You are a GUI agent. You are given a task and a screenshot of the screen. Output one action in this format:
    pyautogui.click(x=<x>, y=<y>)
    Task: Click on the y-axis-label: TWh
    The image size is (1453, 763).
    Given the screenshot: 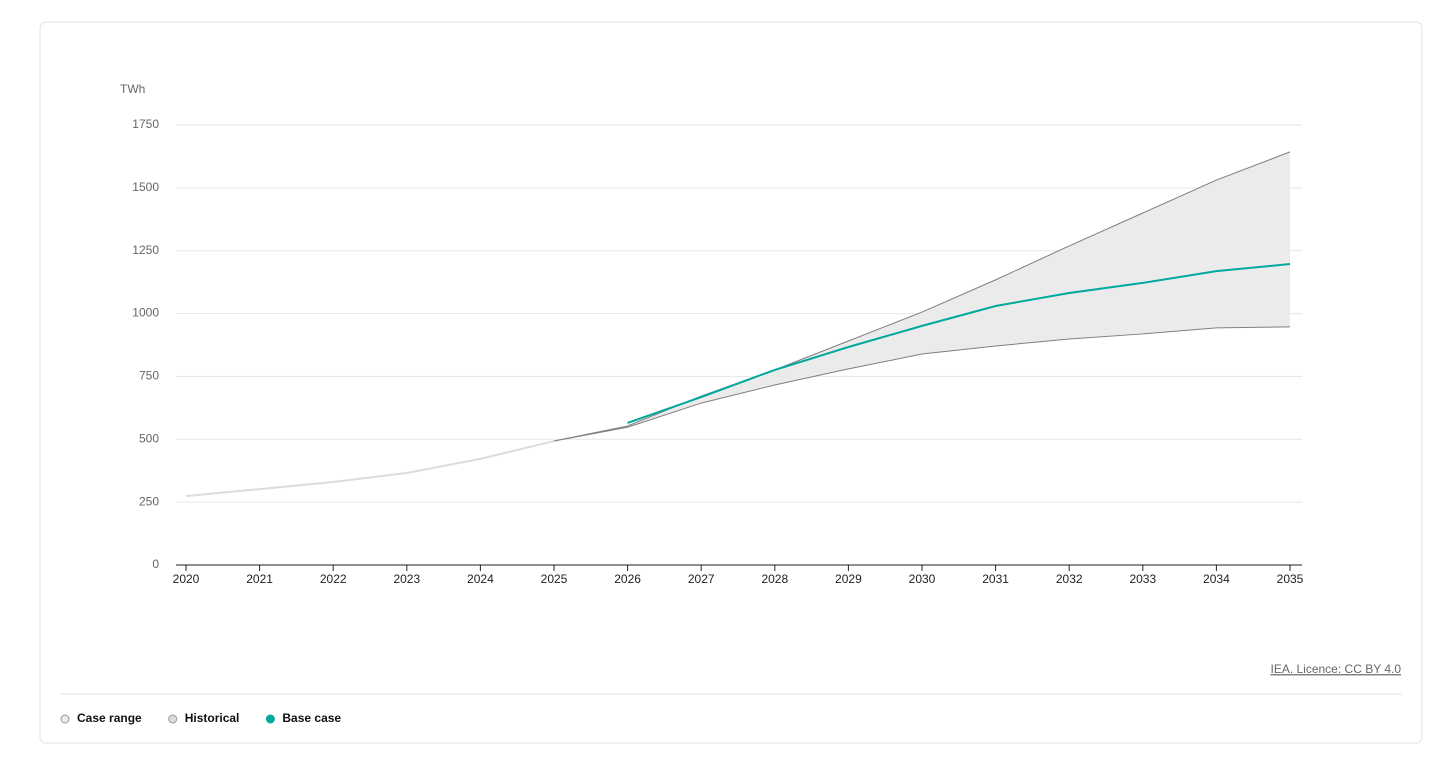 What is the action you would take?
    pyautogui.click(x=132, y=89)
    